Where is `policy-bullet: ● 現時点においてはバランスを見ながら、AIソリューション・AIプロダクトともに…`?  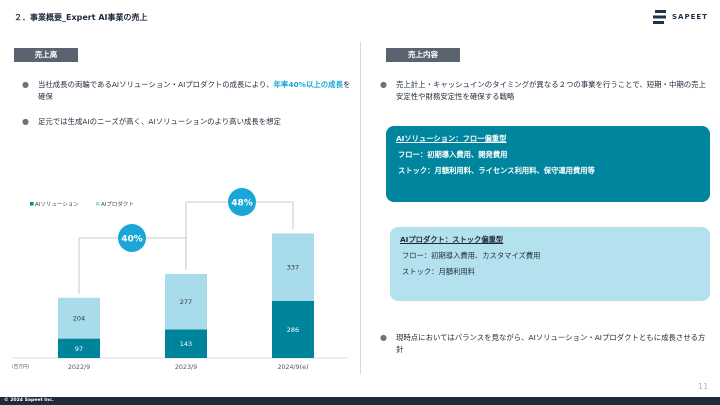 policy-bullet: ● 現時点においてはバランスを見ながら、AIソリューション・AIプロダクトともに… is located at coordinates (544, 344).